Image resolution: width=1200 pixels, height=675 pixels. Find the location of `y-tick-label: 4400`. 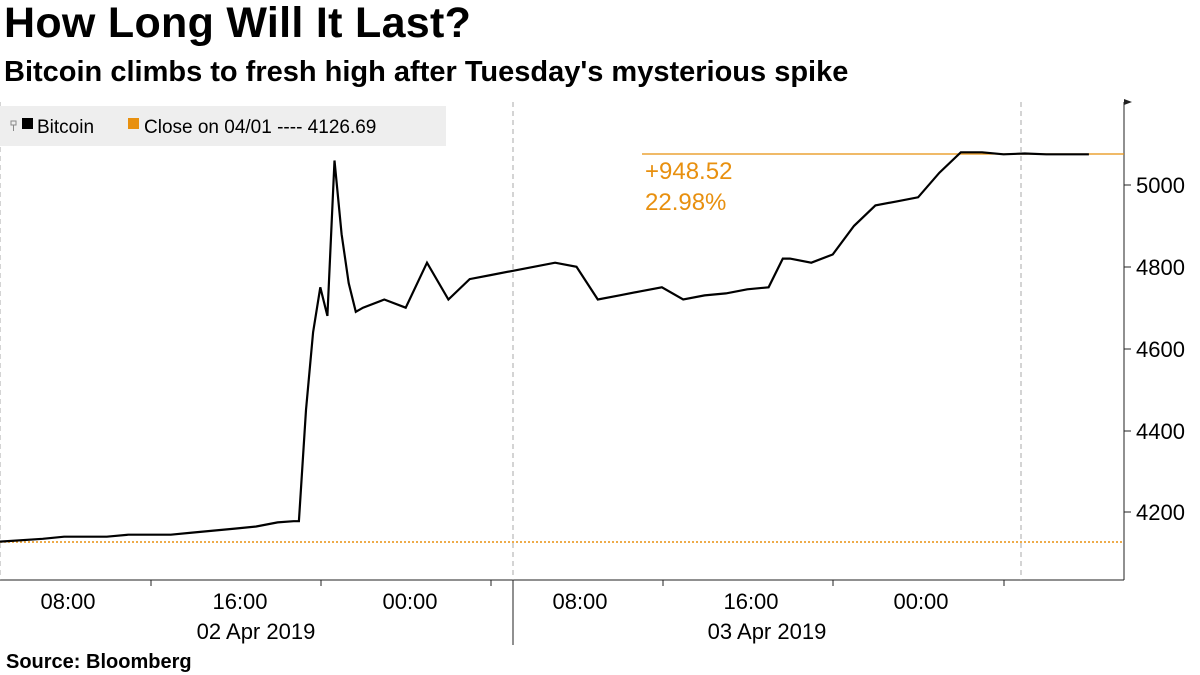

y-tick-label: 4400 is located at coordinates (1160, 431).